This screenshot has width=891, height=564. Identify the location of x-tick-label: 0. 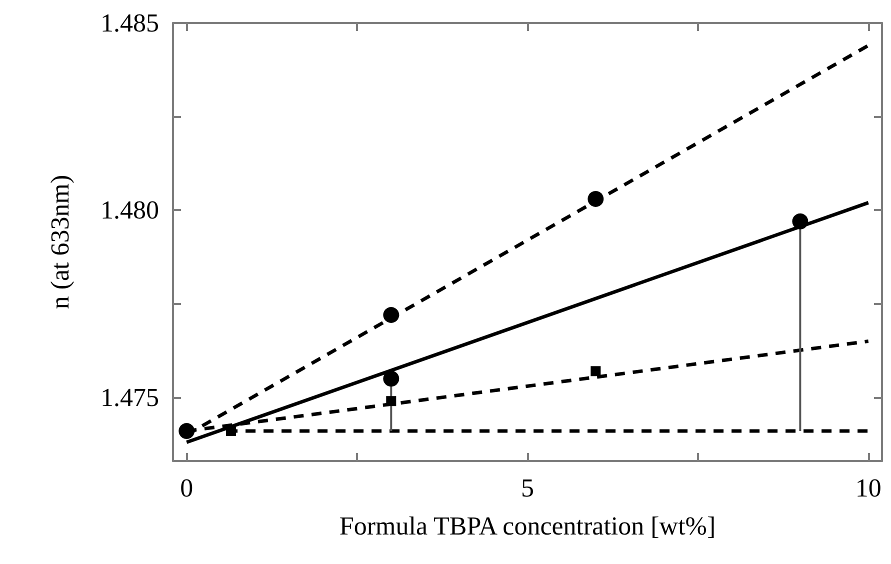
(187, 488).